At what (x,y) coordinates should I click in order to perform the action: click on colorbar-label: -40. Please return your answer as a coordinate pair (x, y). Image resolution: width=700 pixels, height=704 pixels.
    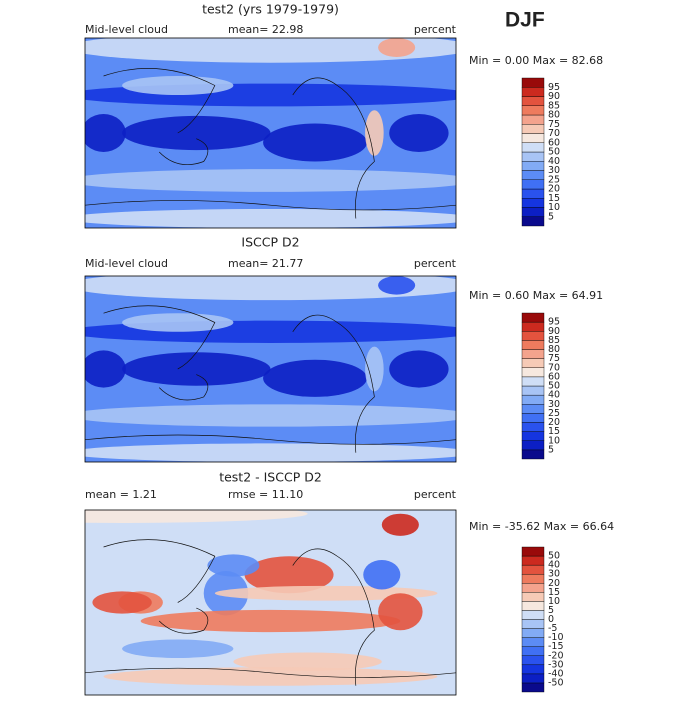
    Looking at the image, I should click on (556, 673).